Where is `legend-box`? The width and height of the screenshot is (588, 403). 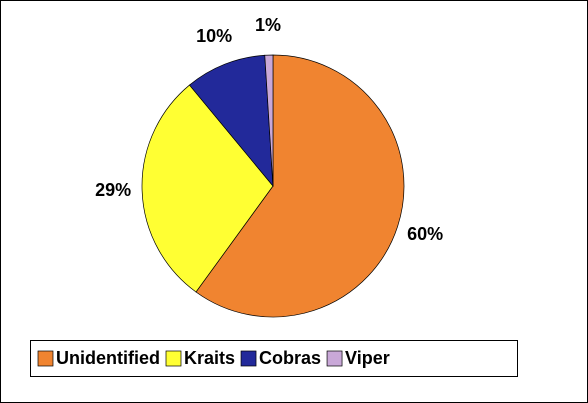 legend-box is located at coordinates (274, 358).